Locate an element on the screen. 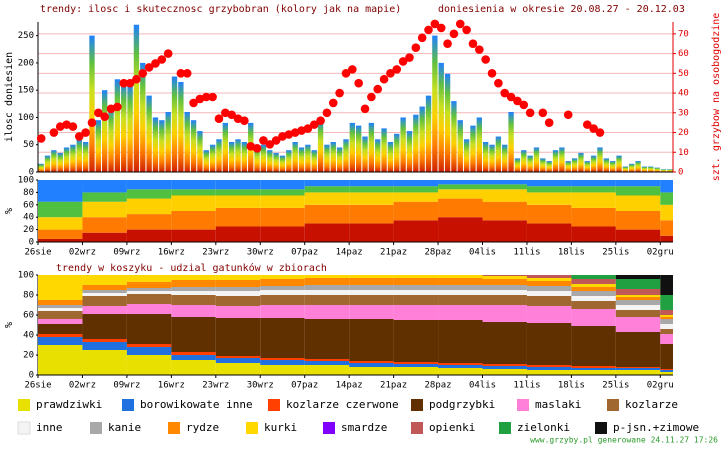 The width and height of the screenshot is (726, 450). legend-label: smardze is located at coordinates (364, 427).